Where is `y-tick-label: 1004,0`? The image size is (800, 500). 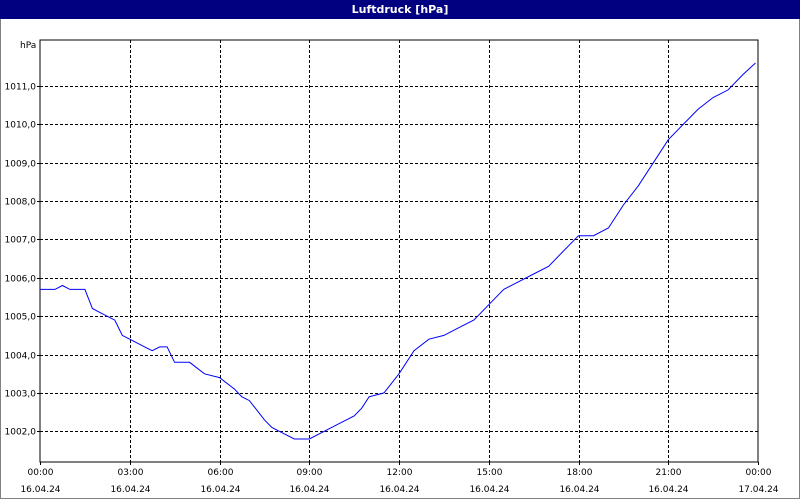
y-tick-label: 1004,0 is located at coordinates (21, 357).